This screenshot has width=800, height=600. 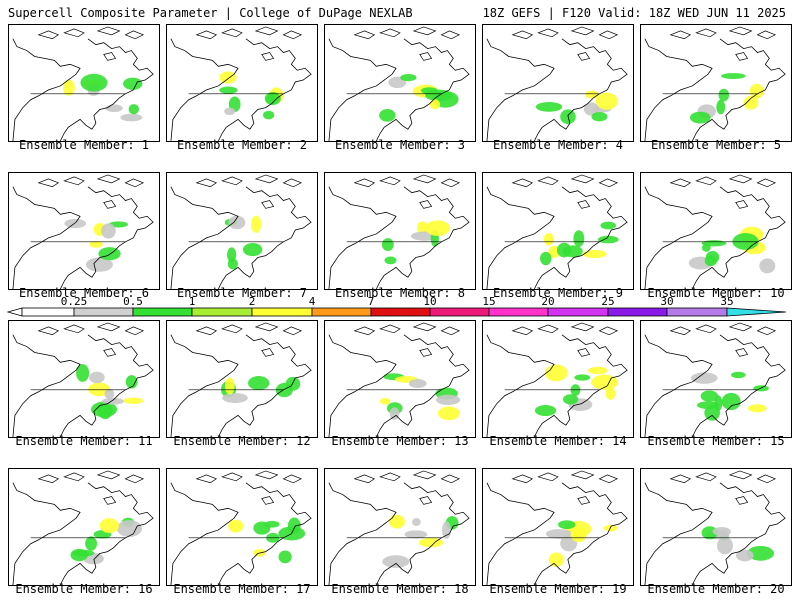 I want to click on ensemble-member-caption: Ensemble Member: 18, so click(x=400, y=589).